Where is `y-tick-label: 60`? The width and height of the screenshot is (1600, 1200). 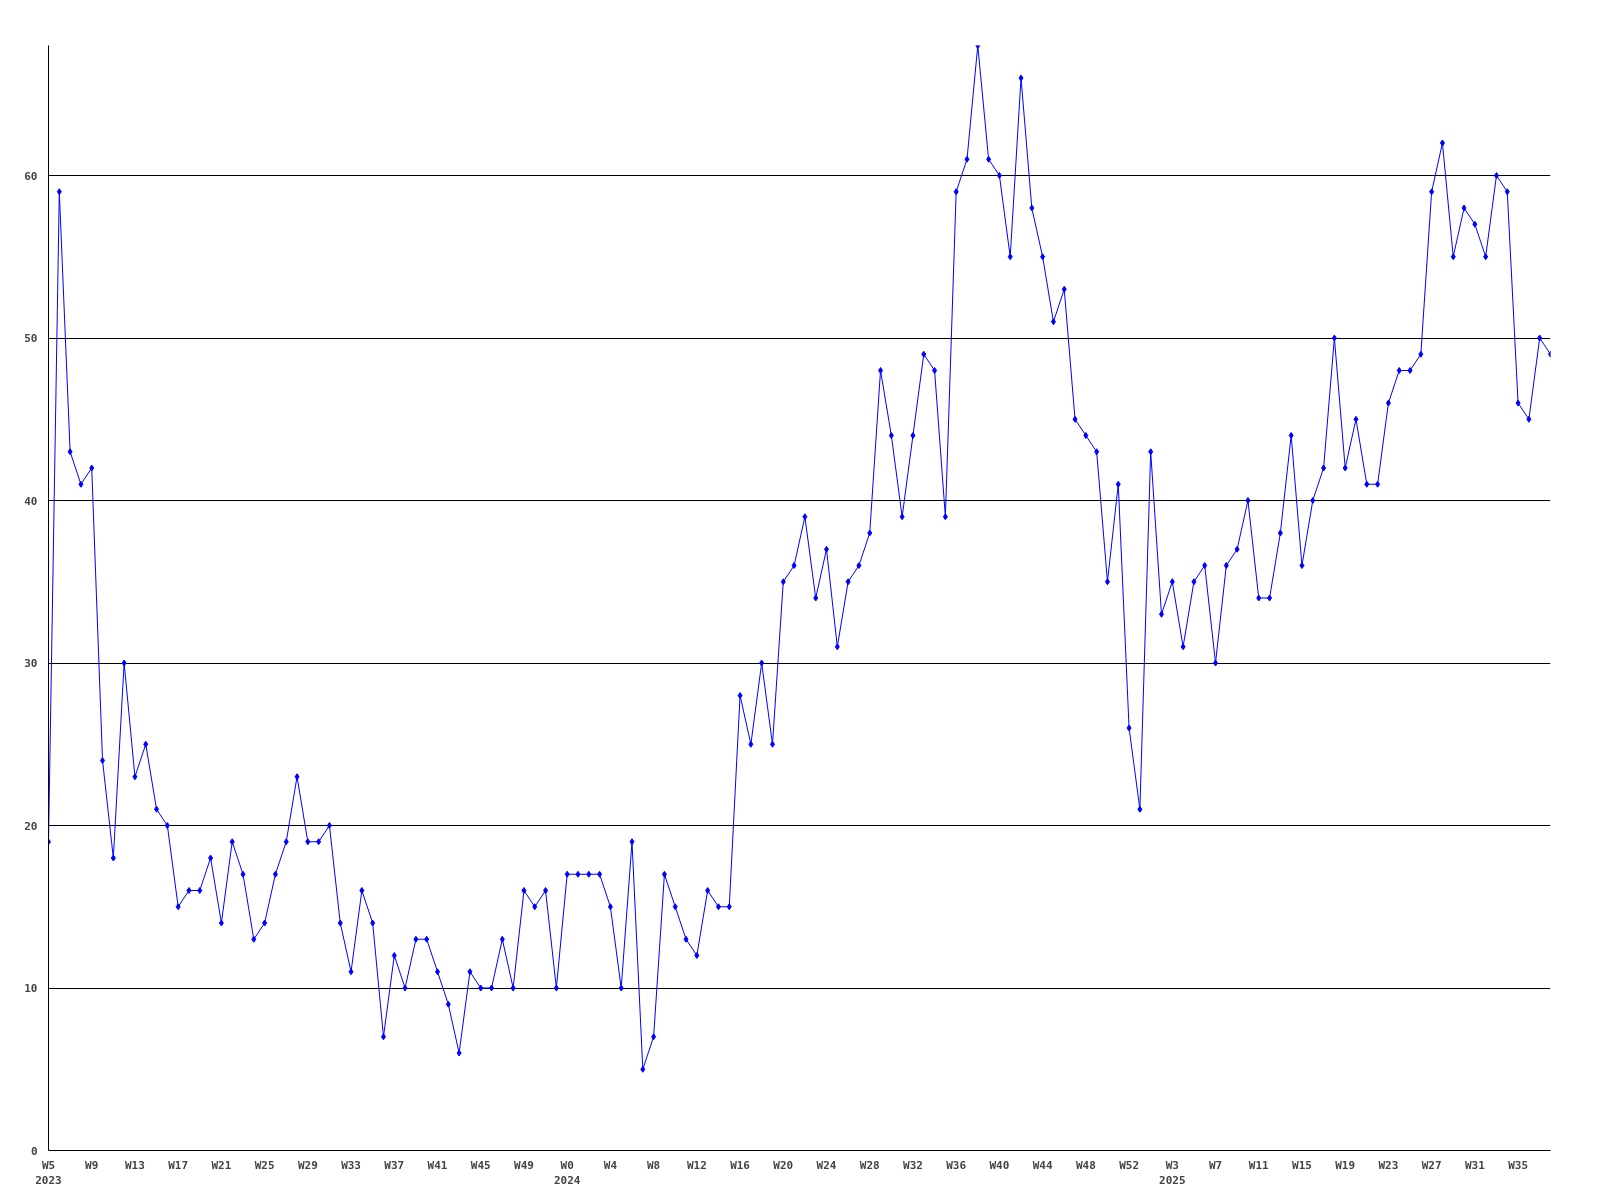
y-tick-label: 60 is located at coordinates (31, 176).